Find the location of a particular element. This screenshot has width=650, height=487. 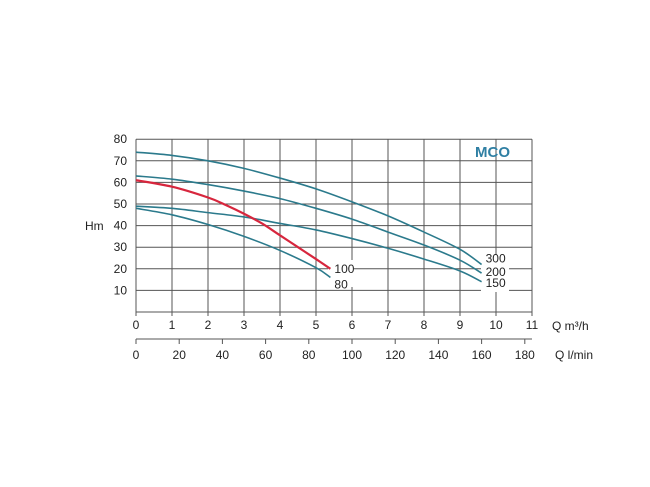

x2-tick-label: 80 is located at coordinates (309, 355).